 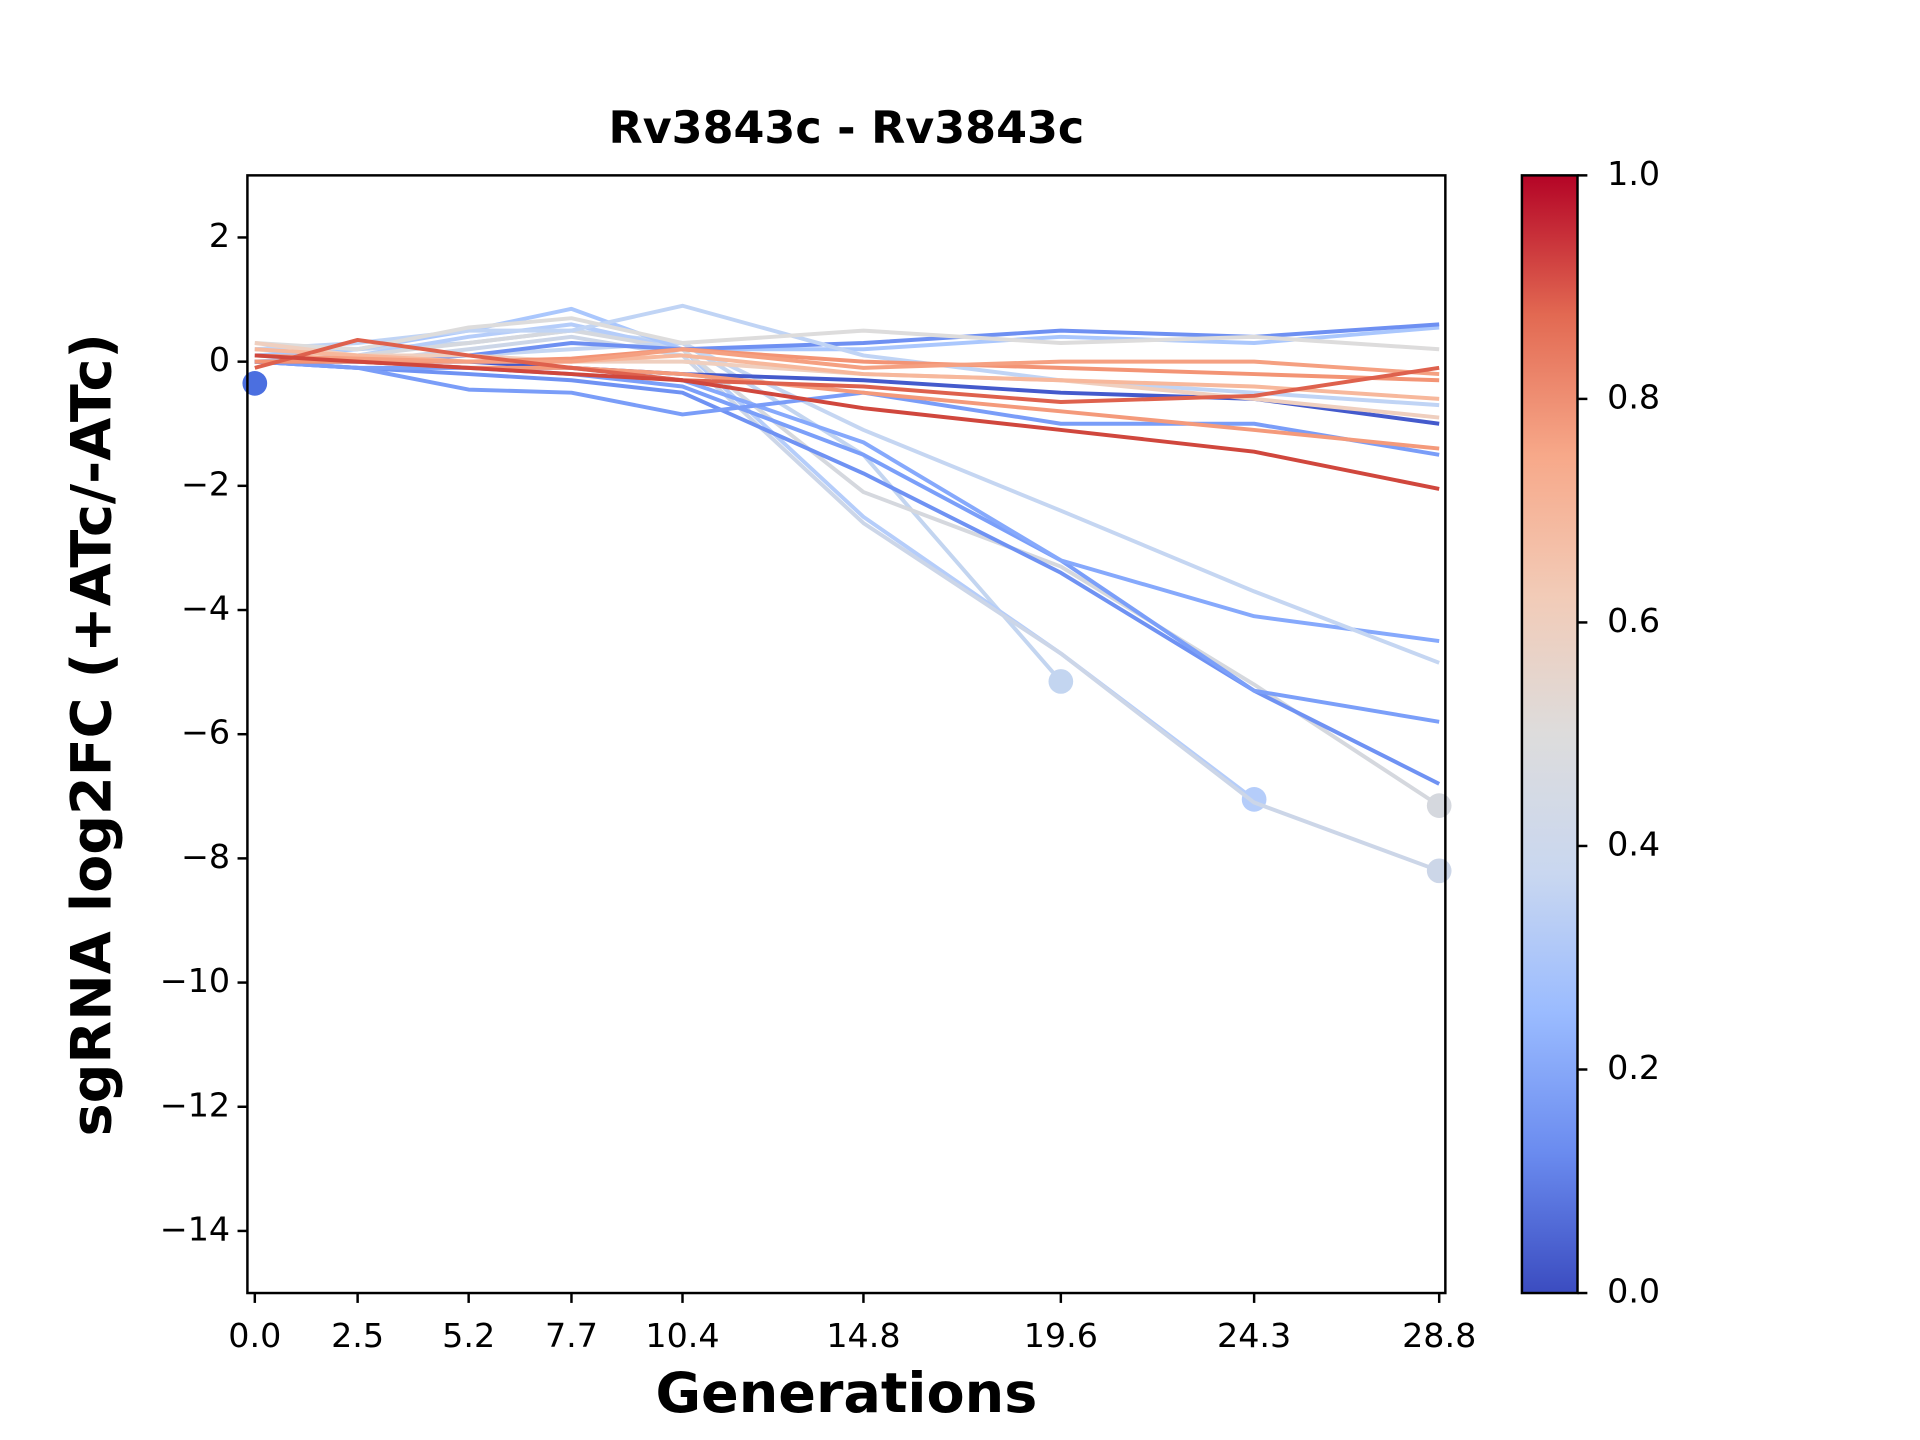 I want to click on colorbar-tick-label: 0.0, so click(x=1633, y=1291).